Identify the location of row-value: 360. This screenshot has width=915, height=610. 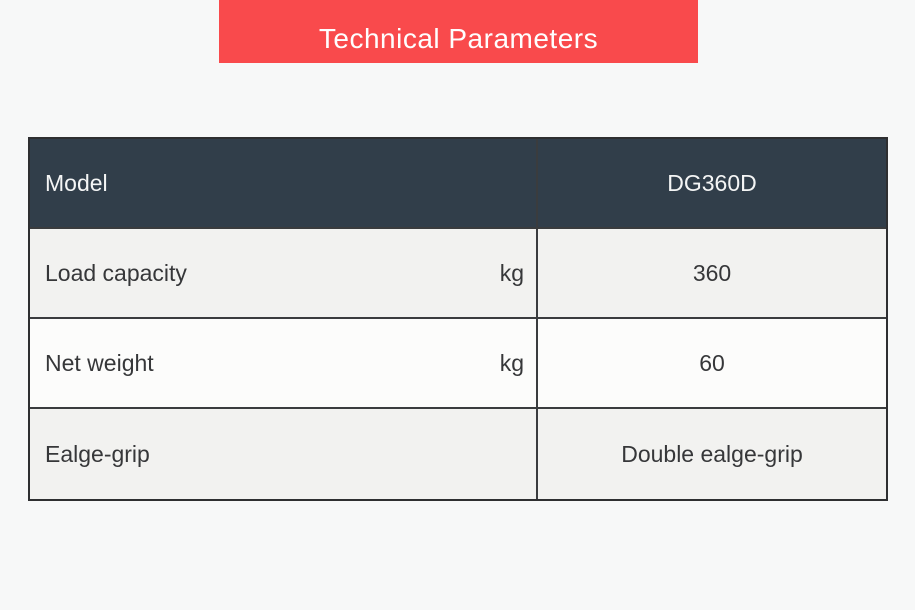
(712, 272).